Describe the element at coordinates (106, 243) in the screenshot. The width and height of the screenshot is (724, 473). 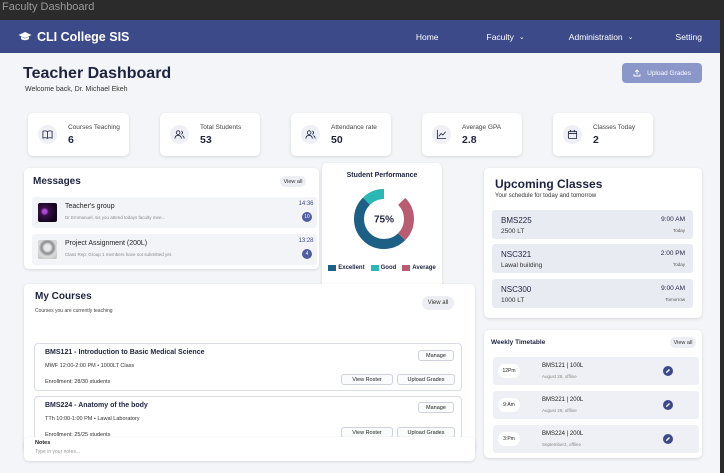
I see `message-sender: Project Assignment (200L)` at that location.